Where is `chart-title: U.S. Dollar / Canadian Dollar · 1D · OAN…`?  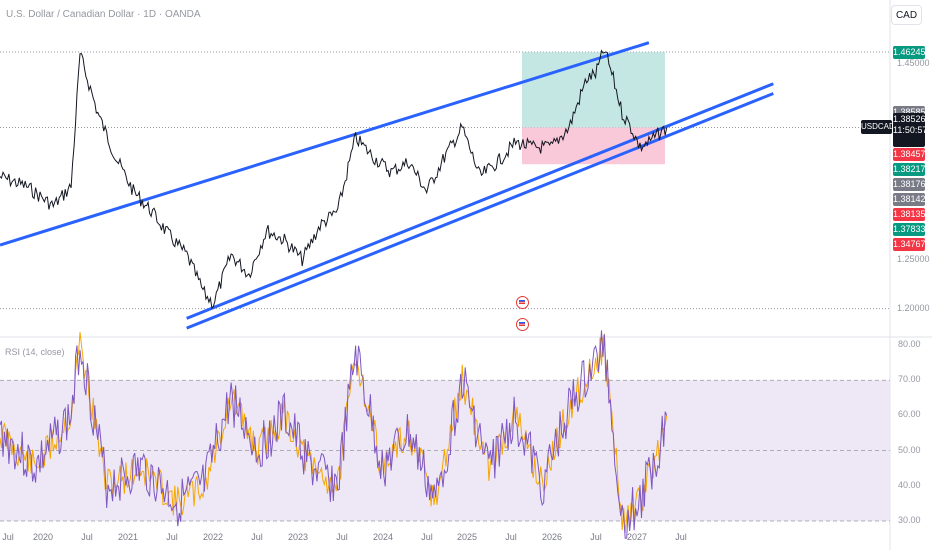
chart-title: U.S. Dollar / Canadian Dollar · 1D · OAN… is located at coordinates (103, 14).